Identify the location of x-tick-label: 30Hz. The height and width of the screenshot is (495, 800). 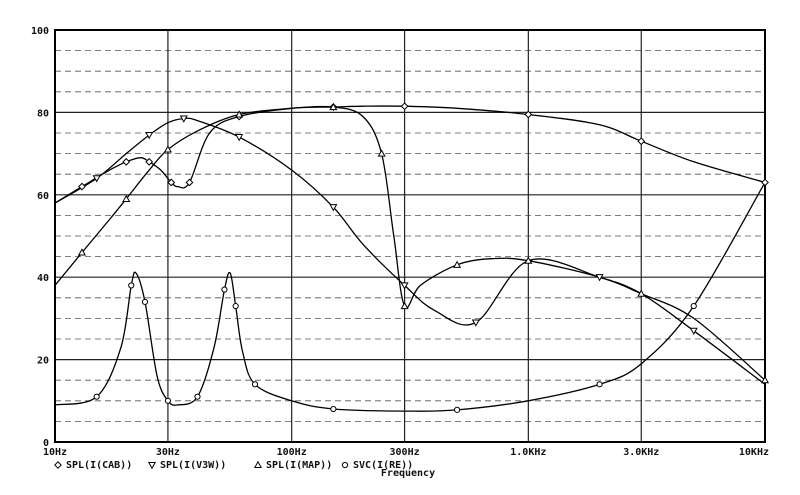
(168, 452).